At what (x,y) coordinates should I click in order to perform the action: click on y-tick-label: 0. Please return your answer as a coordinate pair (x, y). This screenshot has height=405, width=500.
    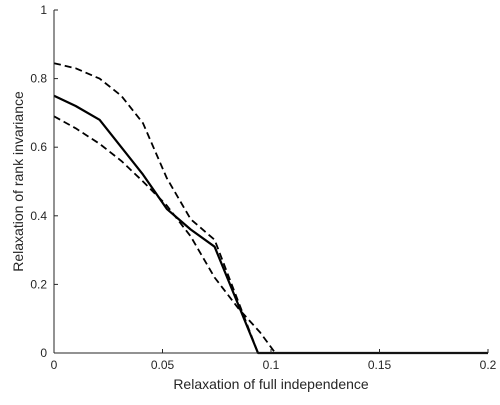
    Looking at the image, I should click on (43, 353).